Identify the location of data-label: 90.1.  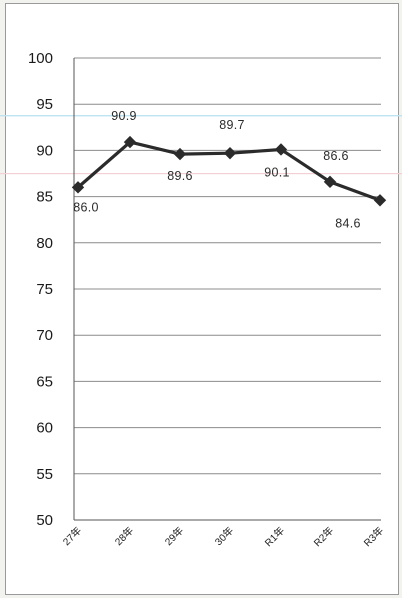
(277, 172).